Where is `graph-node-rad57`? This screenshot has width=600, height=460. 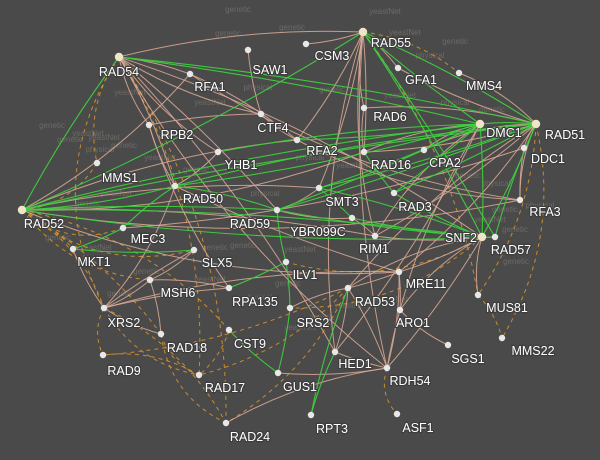 graph-node-rad57 is located at coordinates (495, 237).